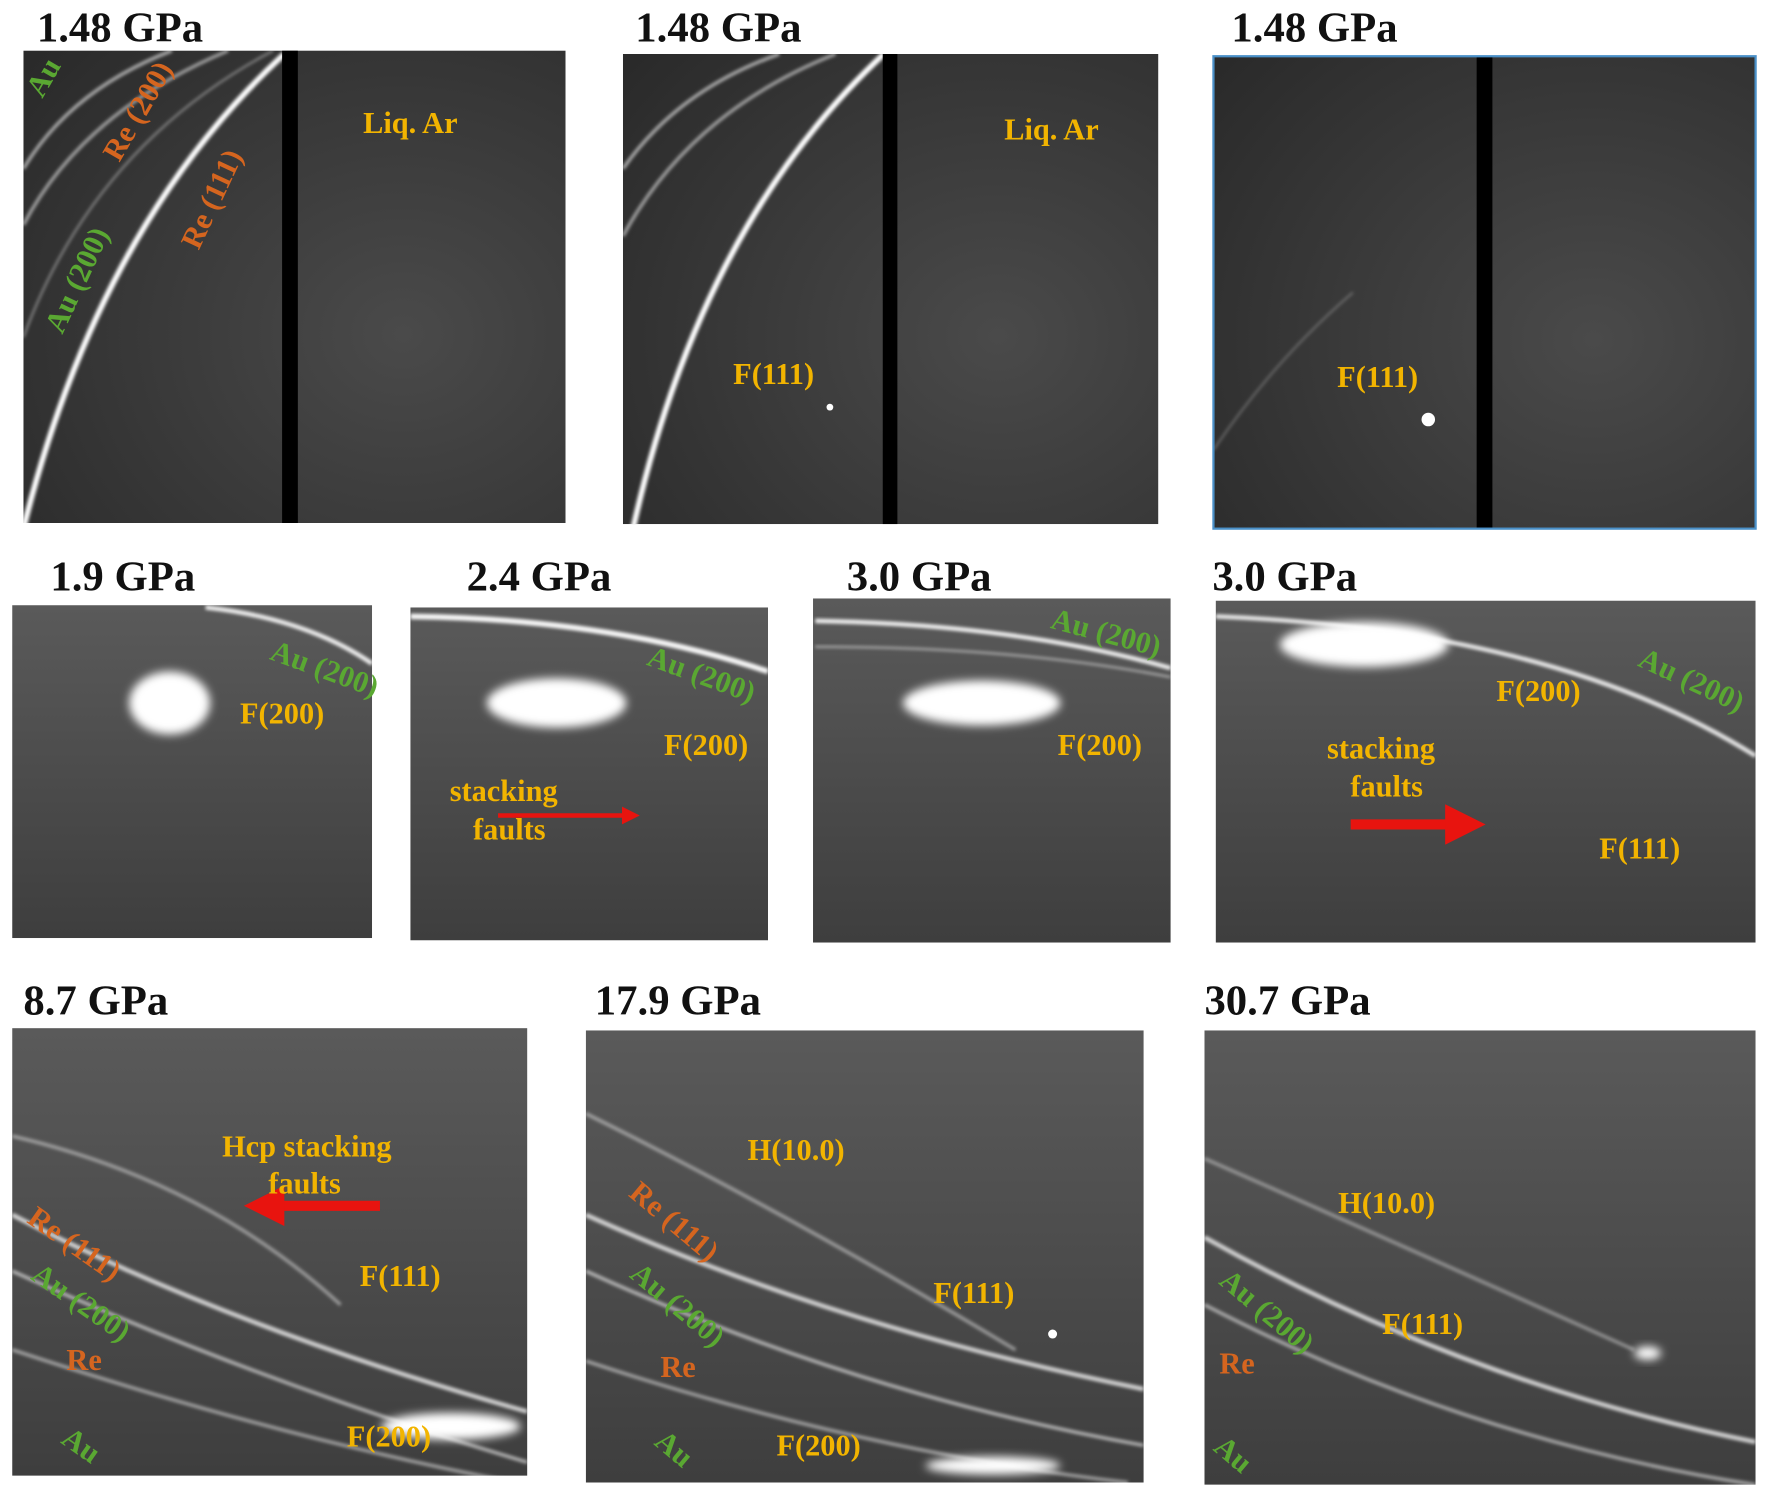 The width and height of the screenshot is (1770, 1496). Describe the element at coordinates (122, 577) in the screenshot. I see `panel-title: 1.9 GPa` at that location.